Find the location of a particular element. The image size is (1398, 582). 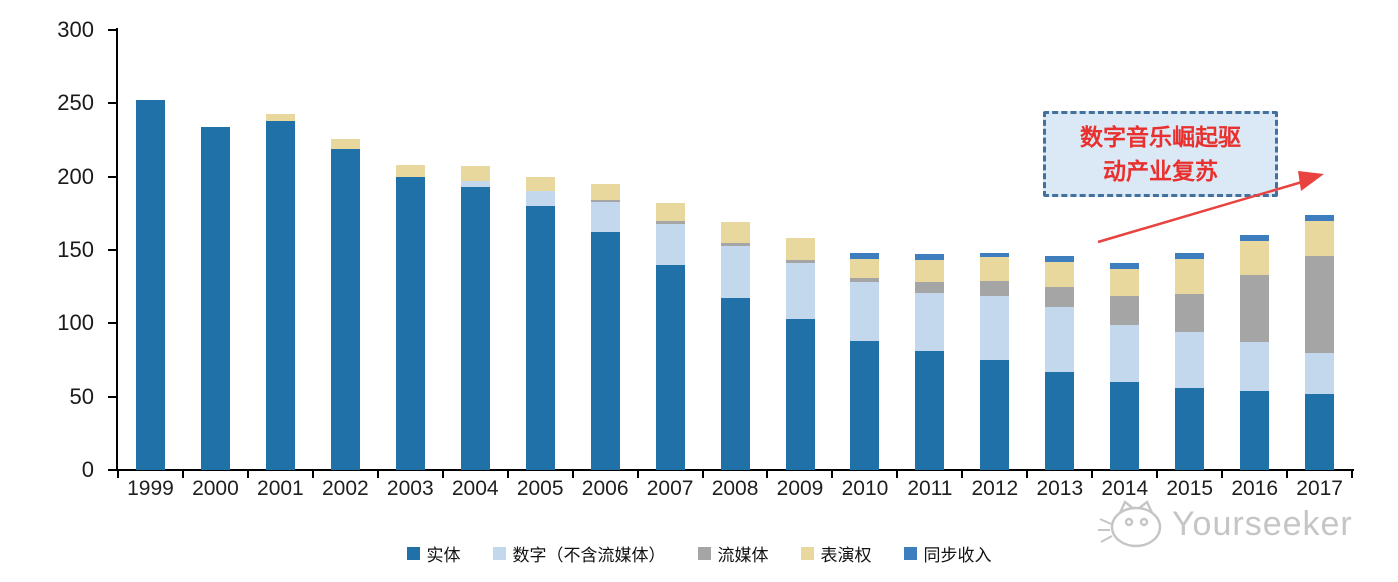

legend-item-performance-rights: 表演权 is located at coordinates (836, 553).